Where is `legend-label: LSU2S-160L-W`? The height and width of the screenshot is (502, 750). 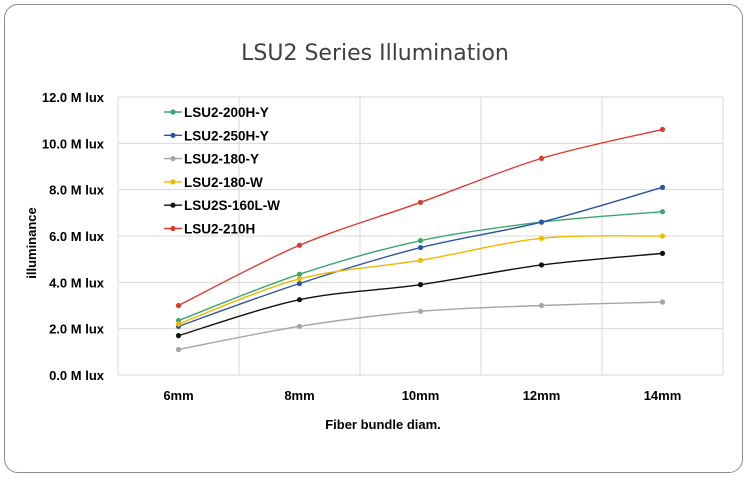
legend-label: LSU2S-160L-W is located at coordinates (232, 205).